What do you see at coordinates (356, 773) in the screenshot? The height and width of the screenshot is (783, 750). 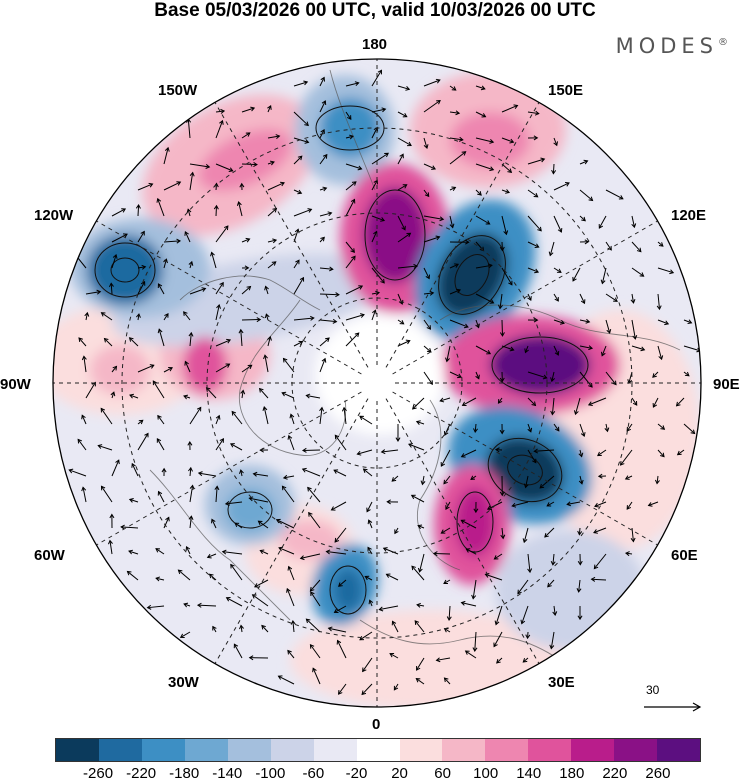 I see `colorbar-tick-label: -20` at bounding box center [356, 773].